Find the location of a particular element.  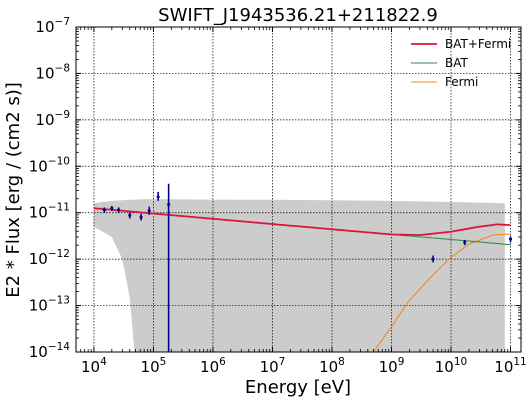

x-tick-label: 10⁴ is located at coordinates (94, 366).